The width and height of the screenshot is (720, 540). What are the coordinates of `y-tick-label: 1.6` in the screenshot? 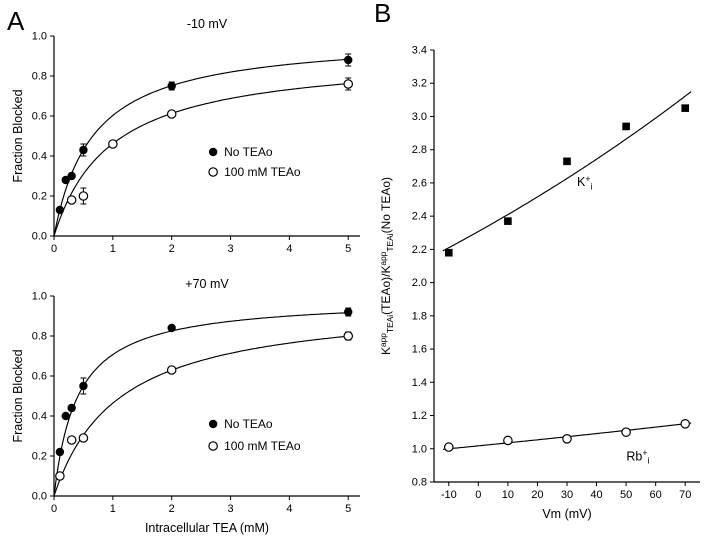 It's located at (419, 350).